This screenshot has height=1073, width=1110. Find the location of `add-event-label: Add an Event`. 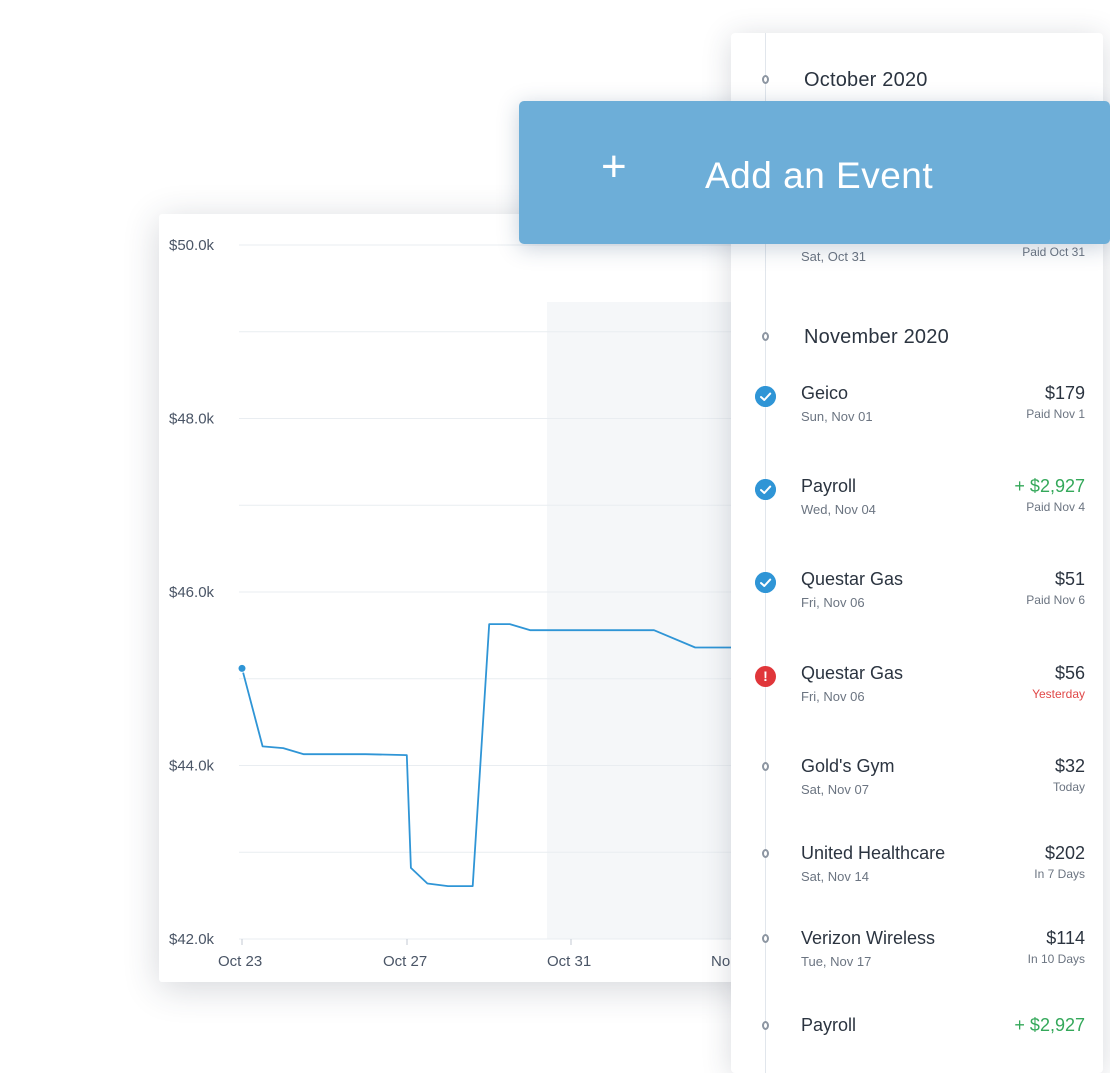

add-event-label: Add an Event is located at coordinates (819, 175).